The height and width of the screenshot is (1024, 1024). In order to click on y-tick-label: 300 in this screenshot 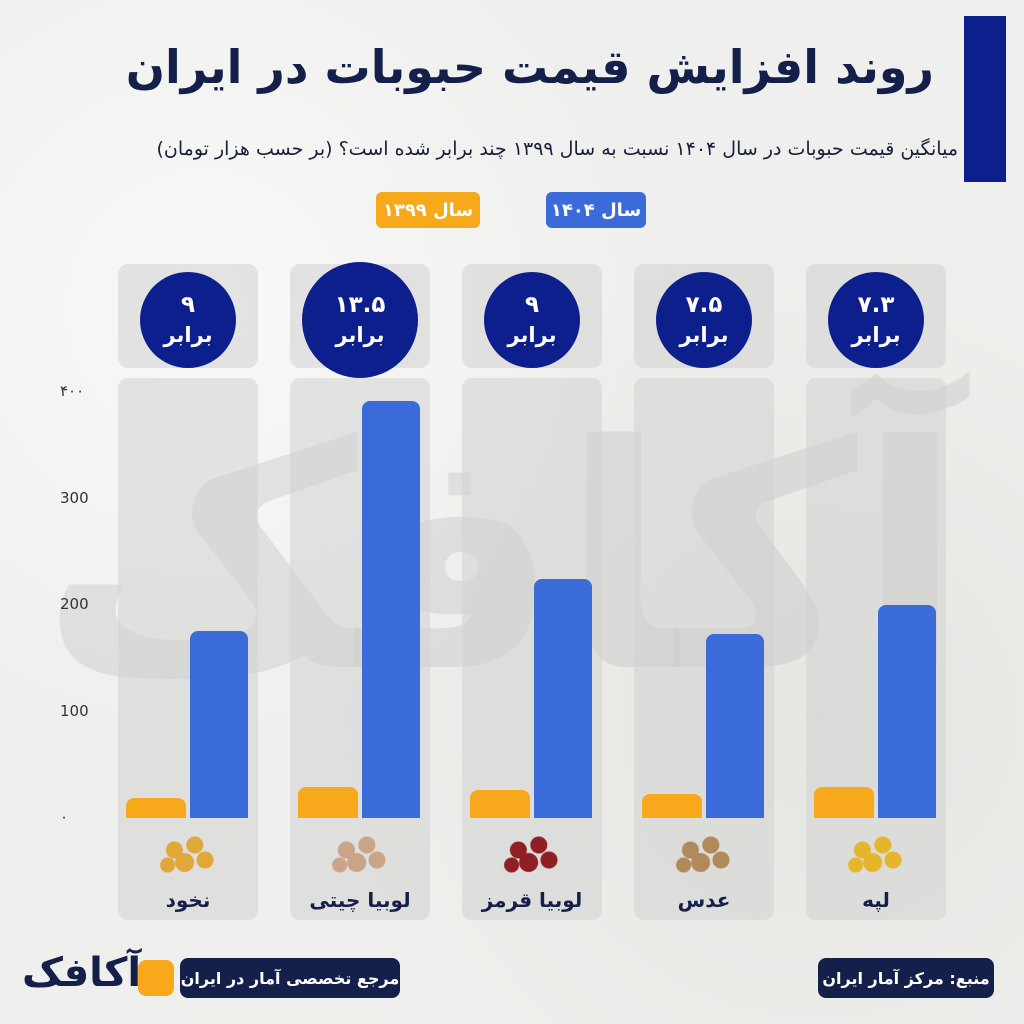, I will do `click(74, 497)`.